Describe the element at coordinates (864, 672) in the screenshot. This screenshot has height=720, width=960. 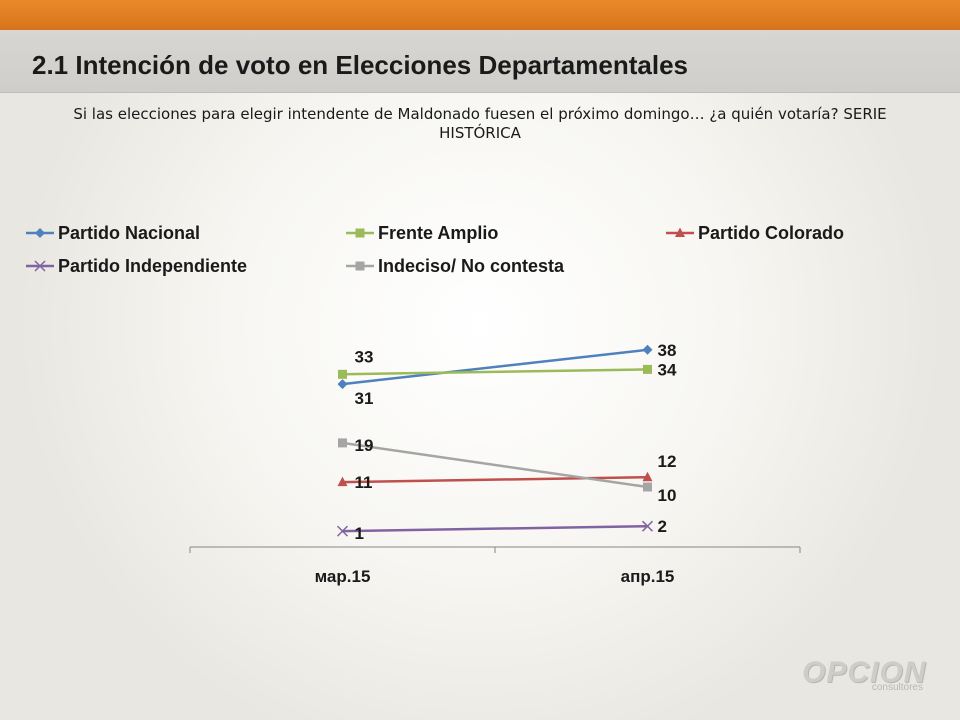
I see `logo-wordmark: OPCION` at that location.